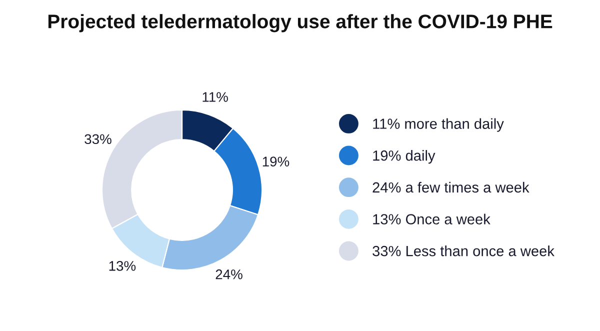 The width and height of the screenshot is (600, 331). Describe the element at coordinates (215, 97) in the screenshot. I see `data-label: 11%` at that location.